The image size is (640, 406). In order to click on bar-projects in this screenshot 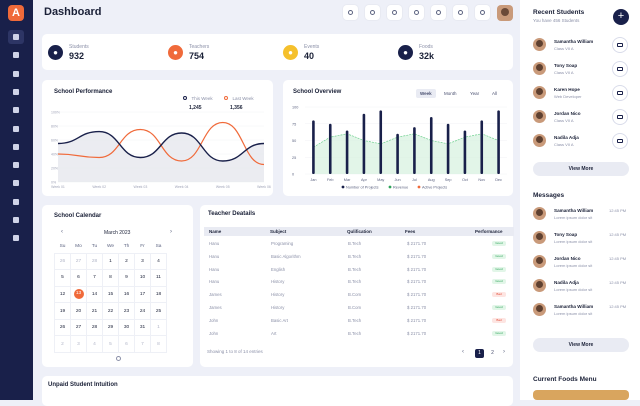, I will do `click(482, 147)`.